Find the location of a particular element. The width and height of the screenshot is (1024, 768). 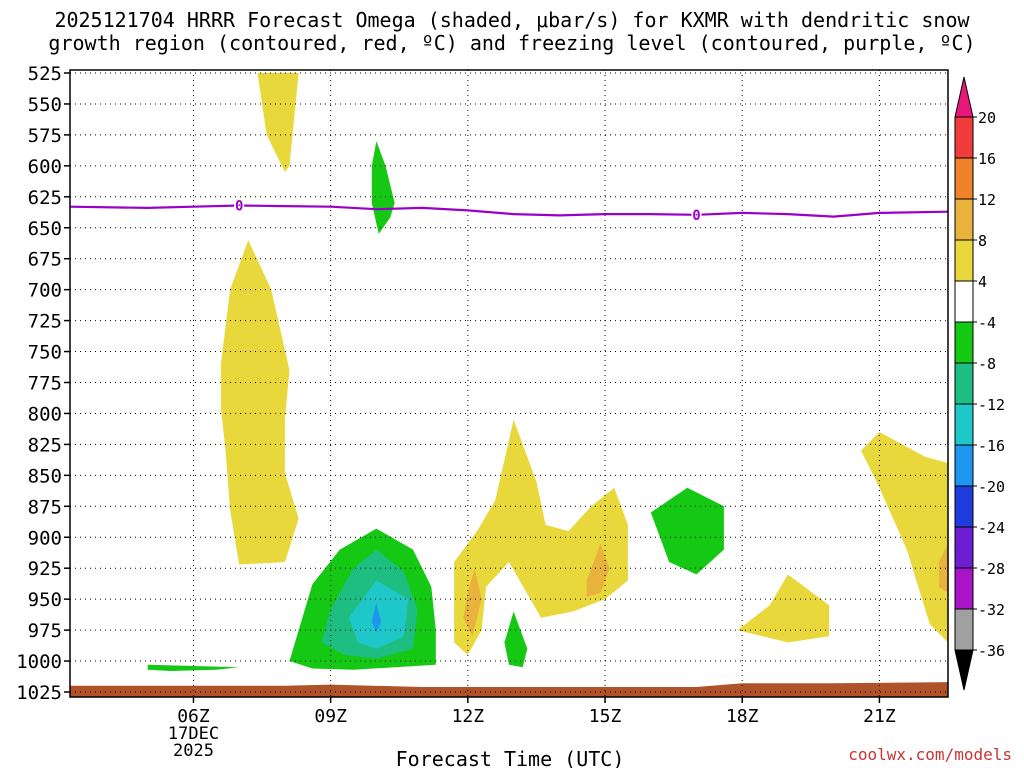

colorbar-top-arrow is located at coordinates (964, 97).